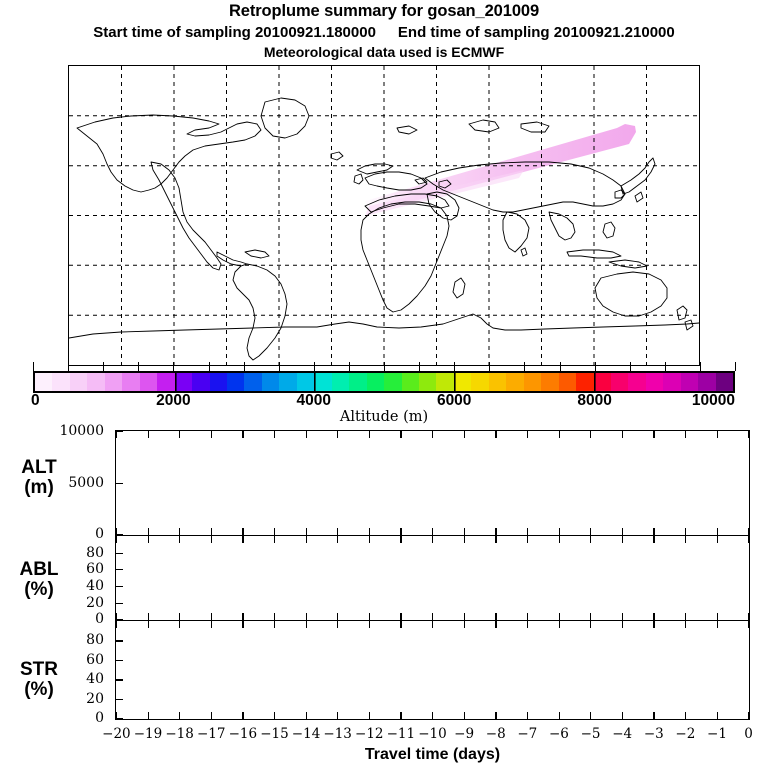  What do you see at coordinates (179, 734) in the screenshot?
I see `x-axis-tick-label: −18` at bounding box center [179, 734].